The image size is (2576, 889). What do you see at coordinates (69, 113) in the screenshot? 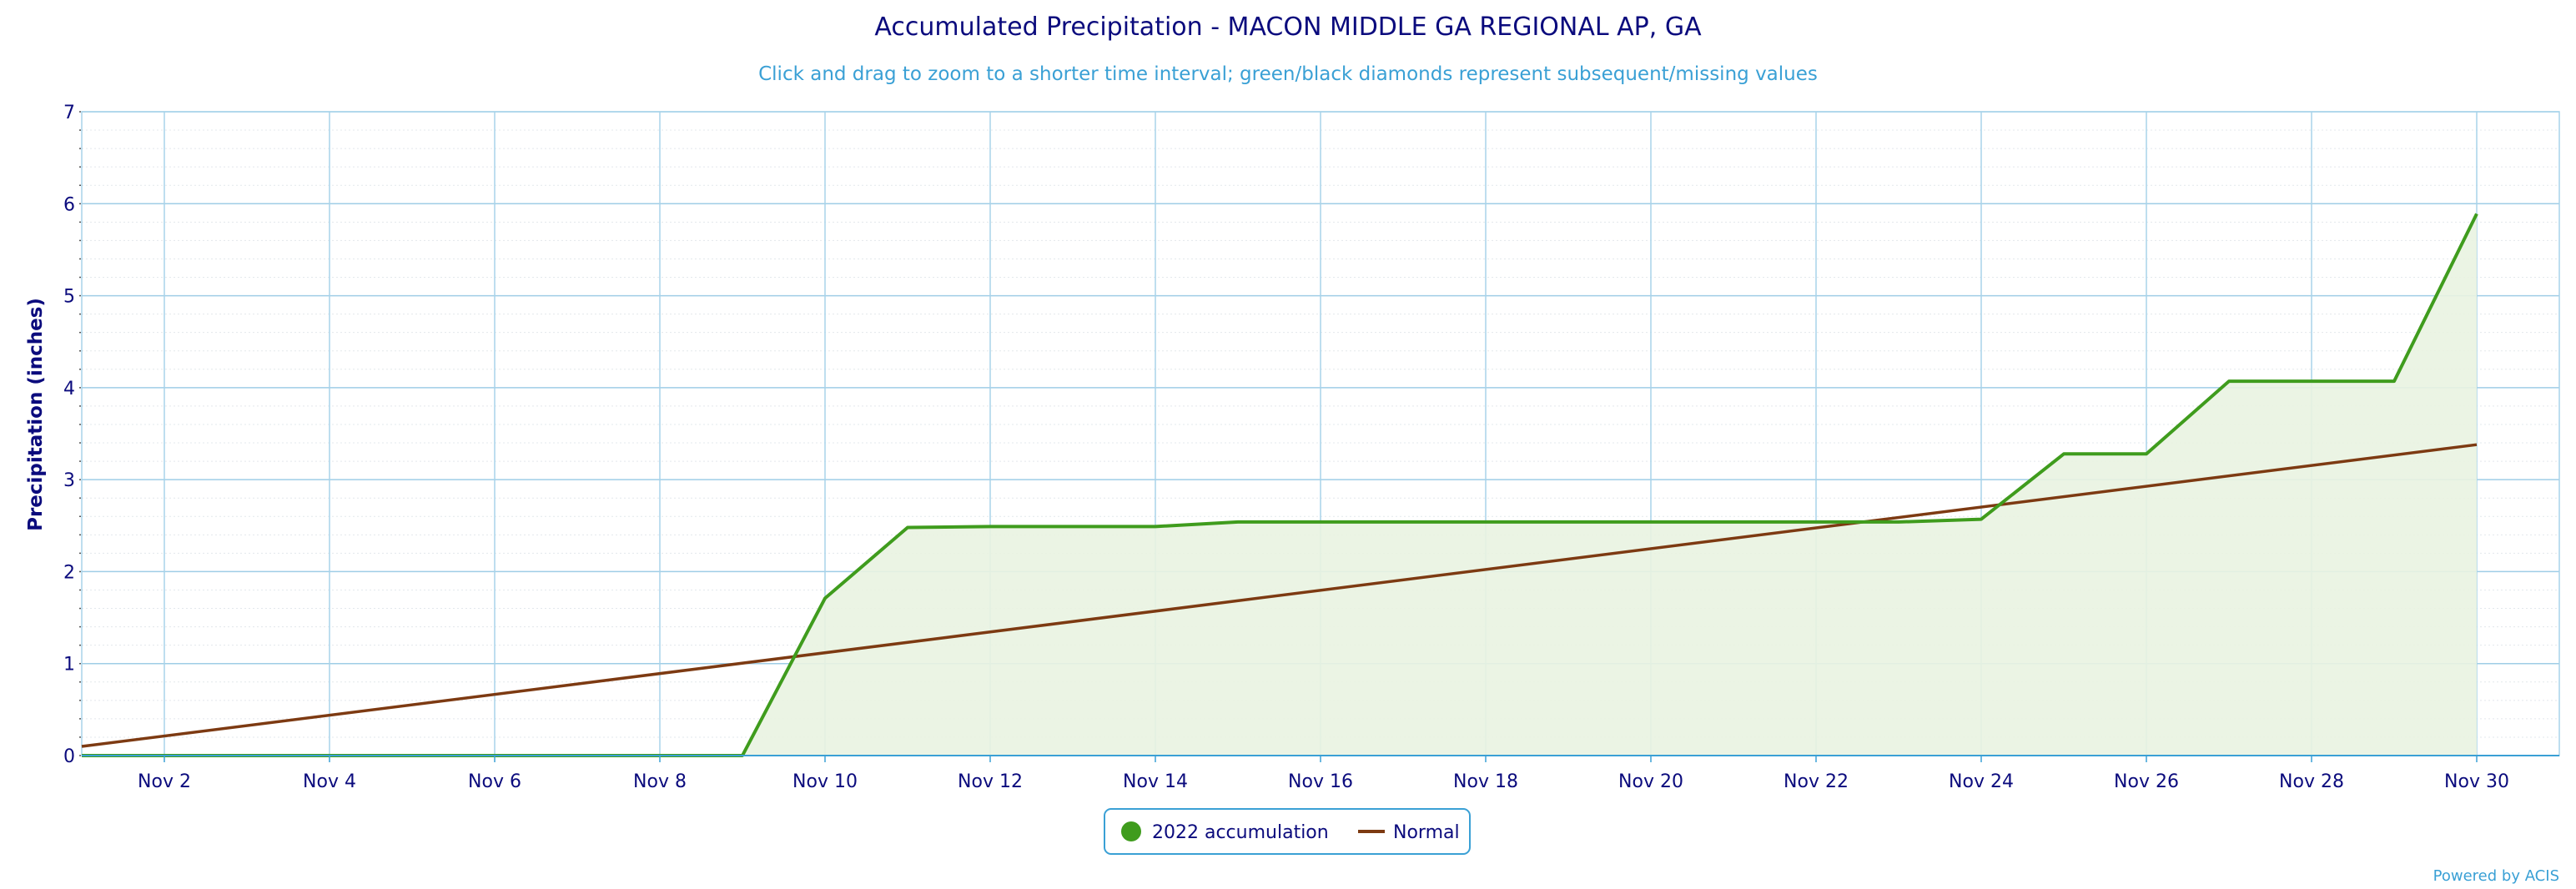
I see `y-tick-label: 7` at bounding box center [69, 113].